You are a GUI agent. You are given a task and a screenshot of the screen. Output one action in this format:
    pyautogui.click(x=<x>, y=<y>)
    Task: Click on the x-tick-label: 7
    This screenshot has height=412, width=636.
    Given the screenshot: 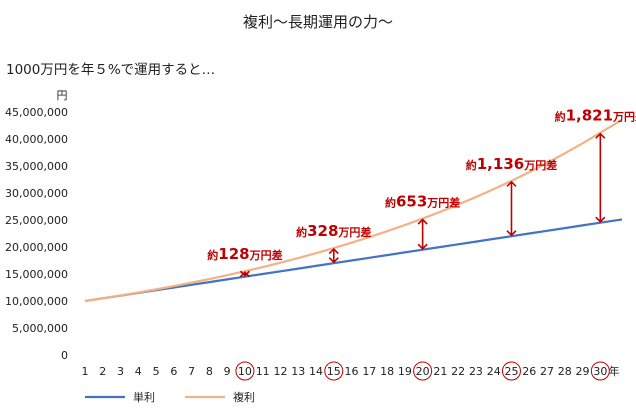 What is the action you would take?
    pyautogui.click(x=191, y=371)
    